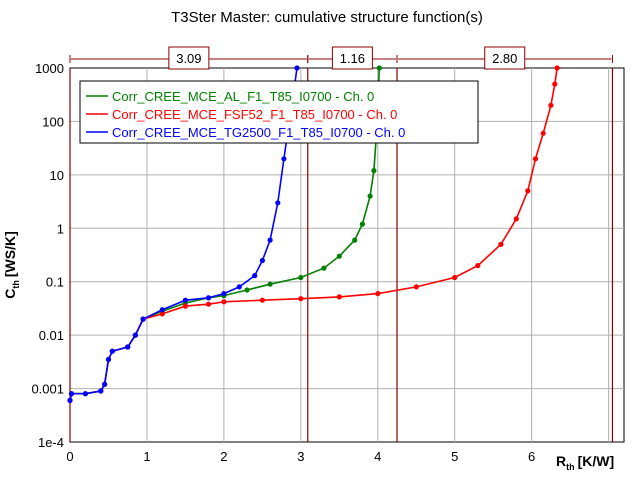 This screenshot has height=479, width=636. I want to click on annotation-group: 3.09 1.16 2.80, so click(341, 58).